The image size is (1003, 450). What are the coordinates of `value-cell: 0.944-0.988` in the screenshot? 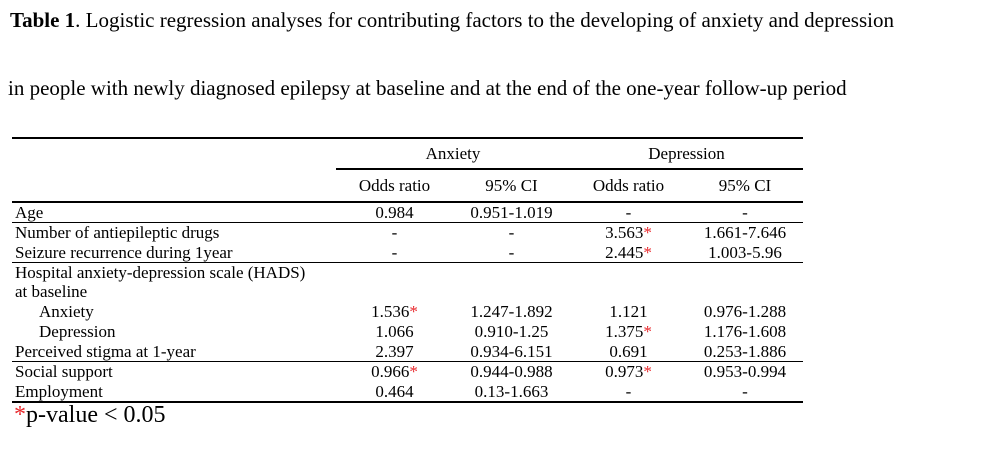 It's located at (511, 372).